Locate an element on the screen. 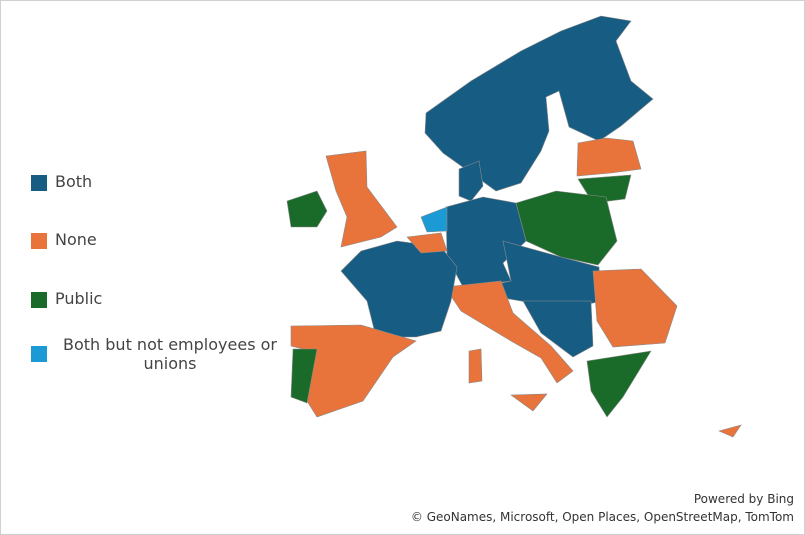 This screenshot has width=805, height=535. legend-item: Public is located at coordinates (66, 298).